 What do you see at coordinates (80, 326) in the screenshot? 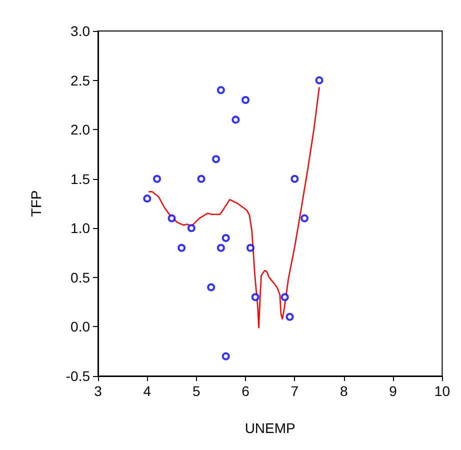
I see `y-tick-label: 0.0` at bounding box center [80, 326].